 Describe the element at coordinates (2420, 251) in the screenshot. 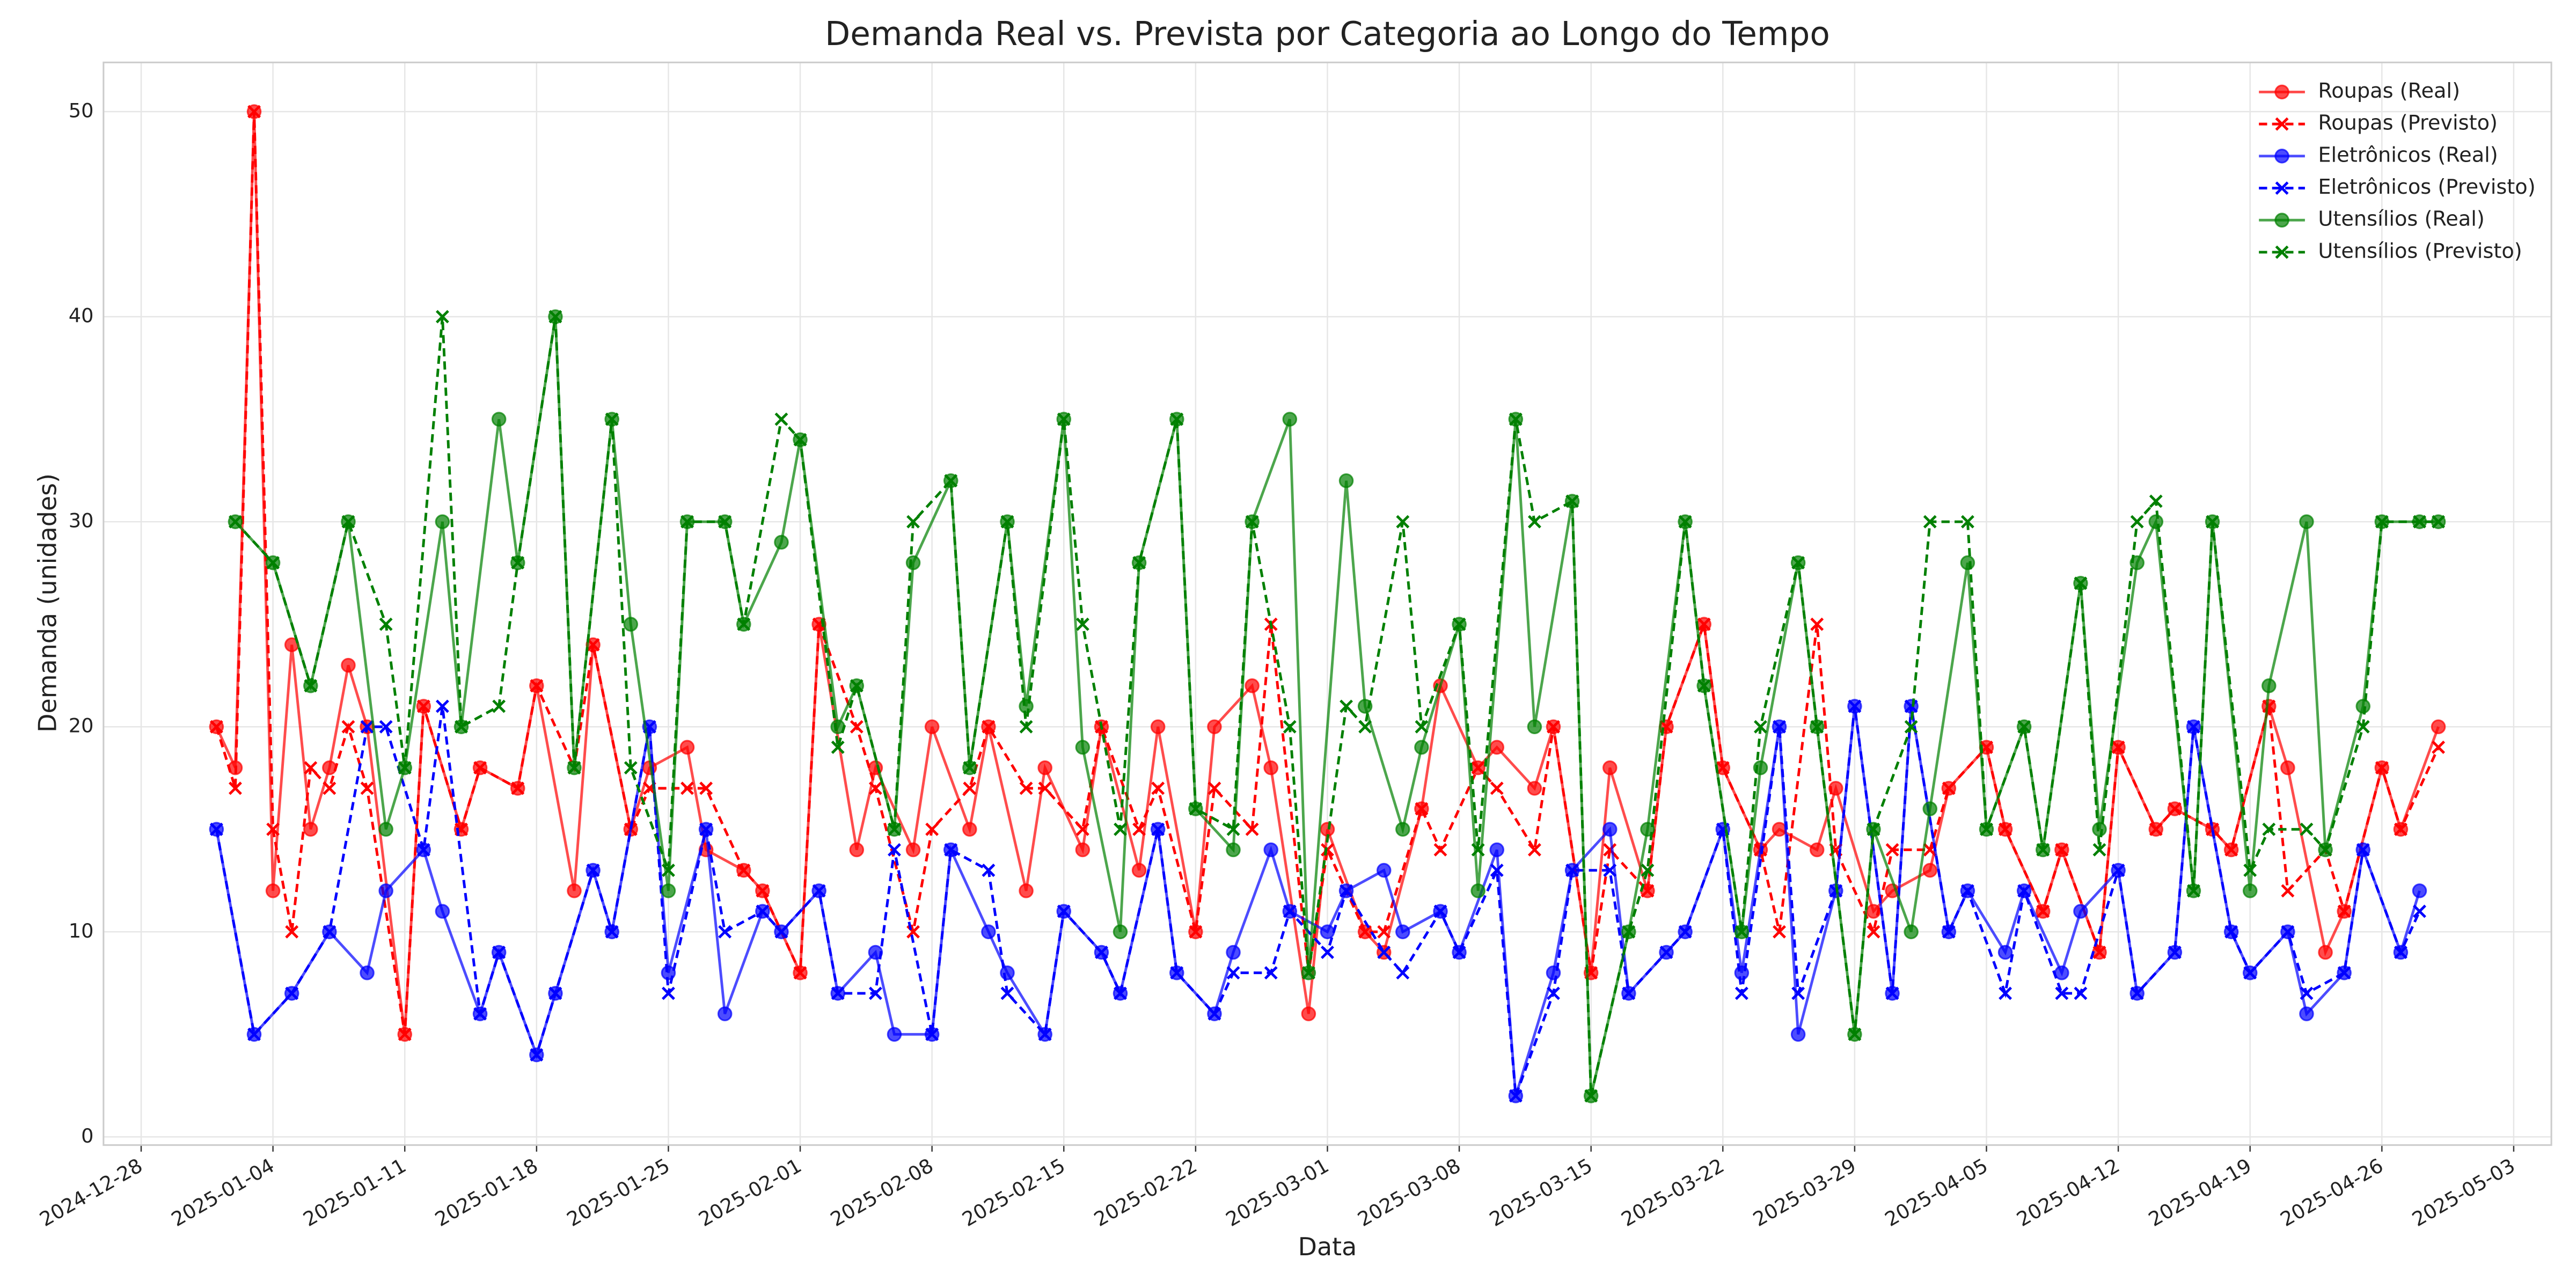

I see `legend-label: Utensílios (Previsto)` at that location.